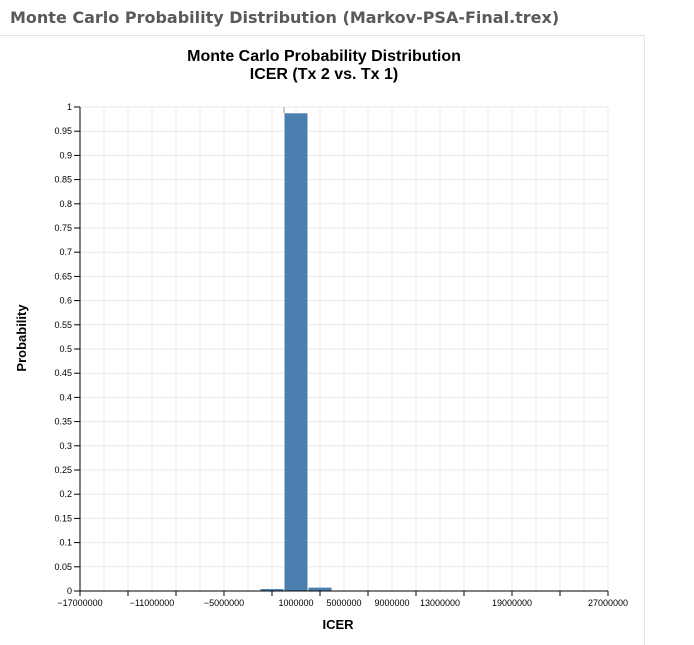  I want to click on y-tick-label: 0.55, so click(63, 325).